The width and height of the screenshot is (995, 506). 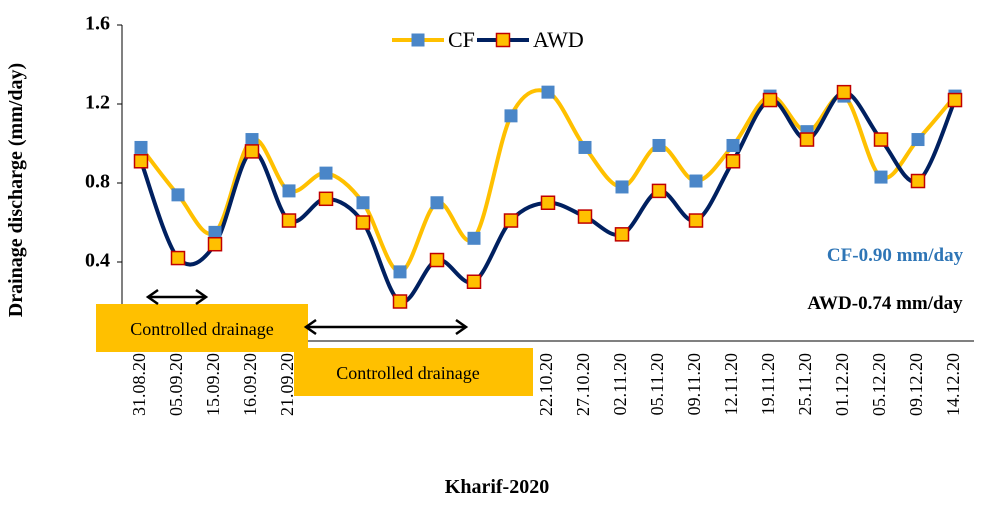 What do you see at coordinates (97, 103) in the screenshot?
I see `y-tick-label: 1.2` at bounding box center [97, 103].